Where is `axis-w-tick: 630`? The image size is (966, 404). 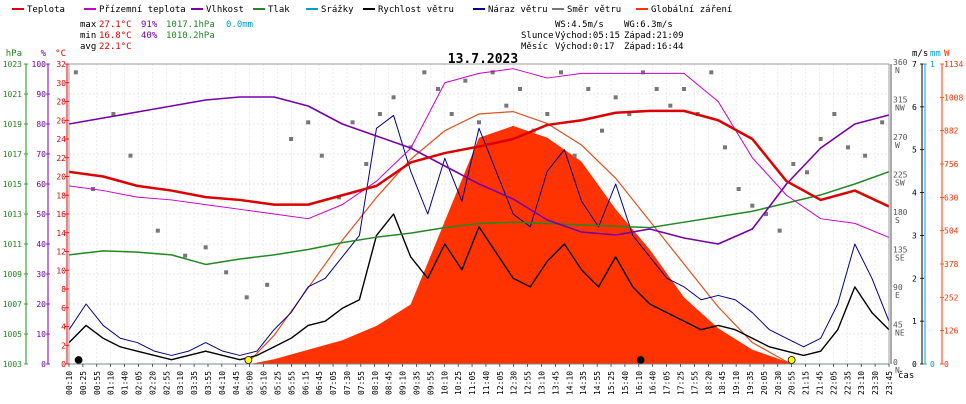
axis-w-tick: 630 is located at coordinates (951, 197).